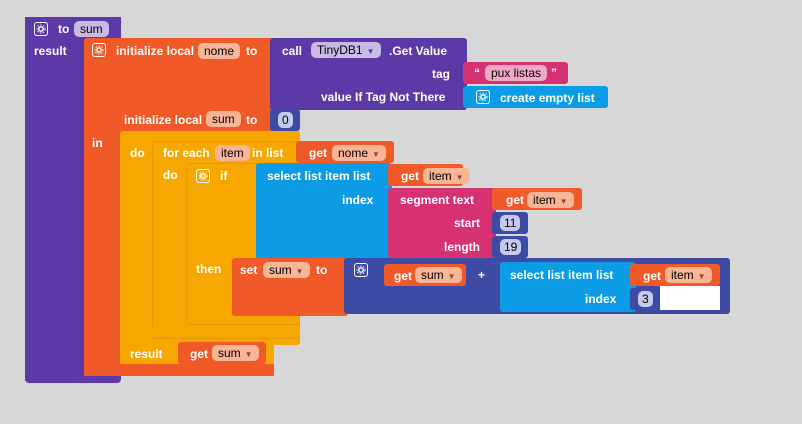  Describe the element at coordinates (510, 223) in the screenshot. I see `start-number-field: 11` at that location.